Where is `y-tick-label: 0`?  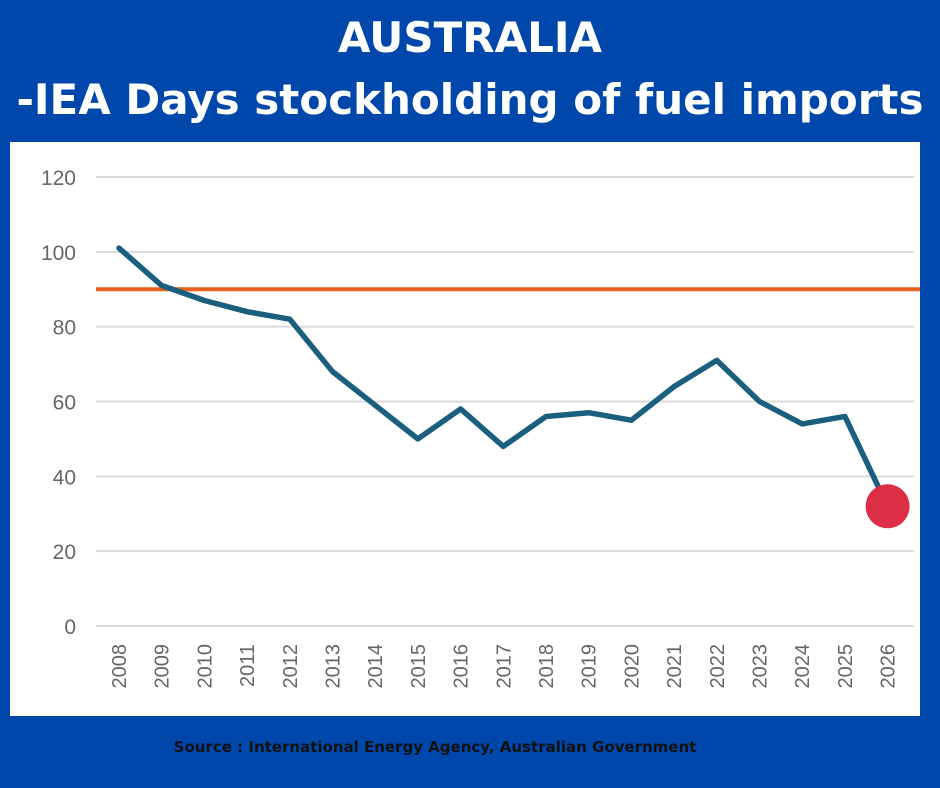 y-tick-label: 0 is located at coordinates (70, 627).